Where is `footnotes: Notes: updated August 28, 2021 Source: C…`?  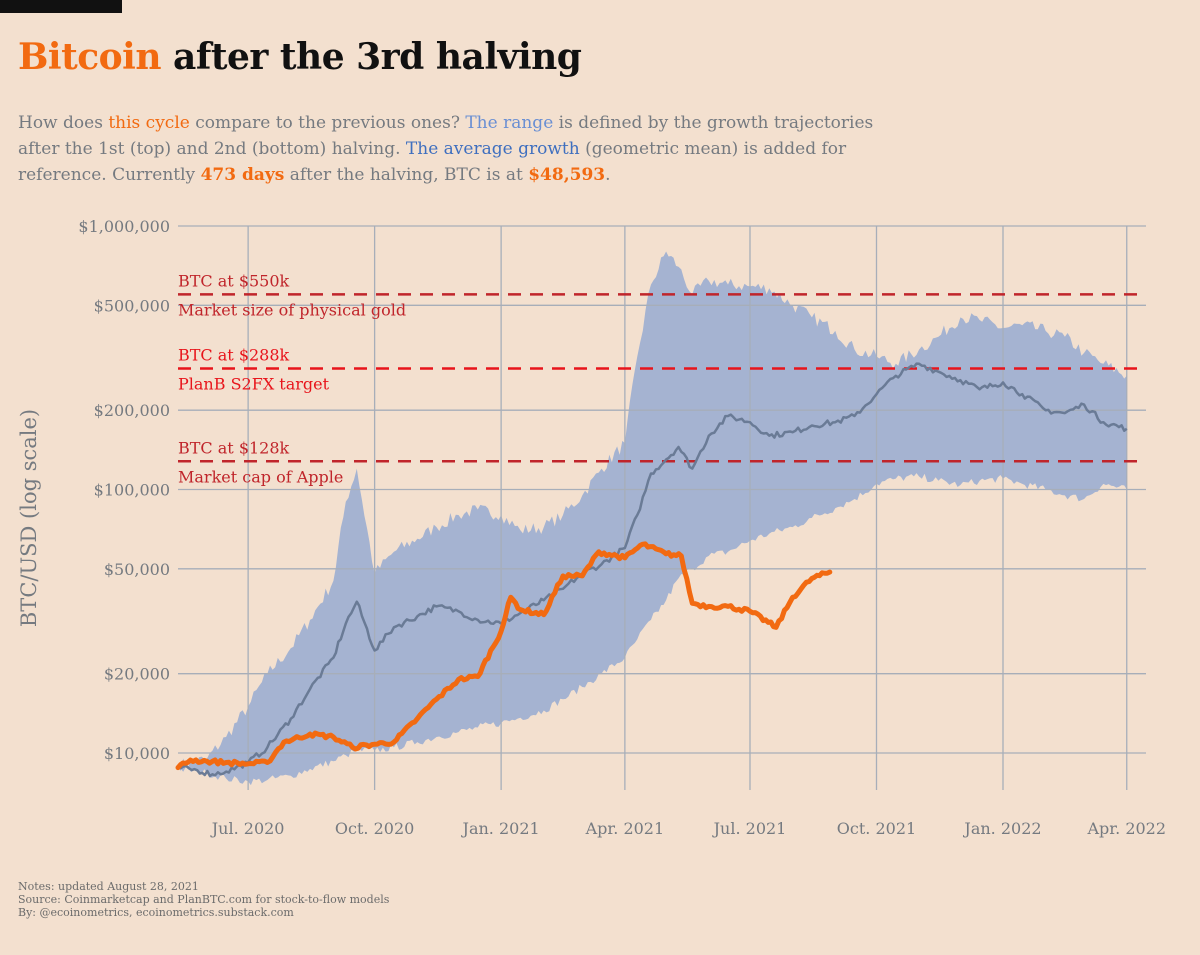 footnotes: Notes: updated August 28, 2021 Source: C… is located at coordinates (203, 899).